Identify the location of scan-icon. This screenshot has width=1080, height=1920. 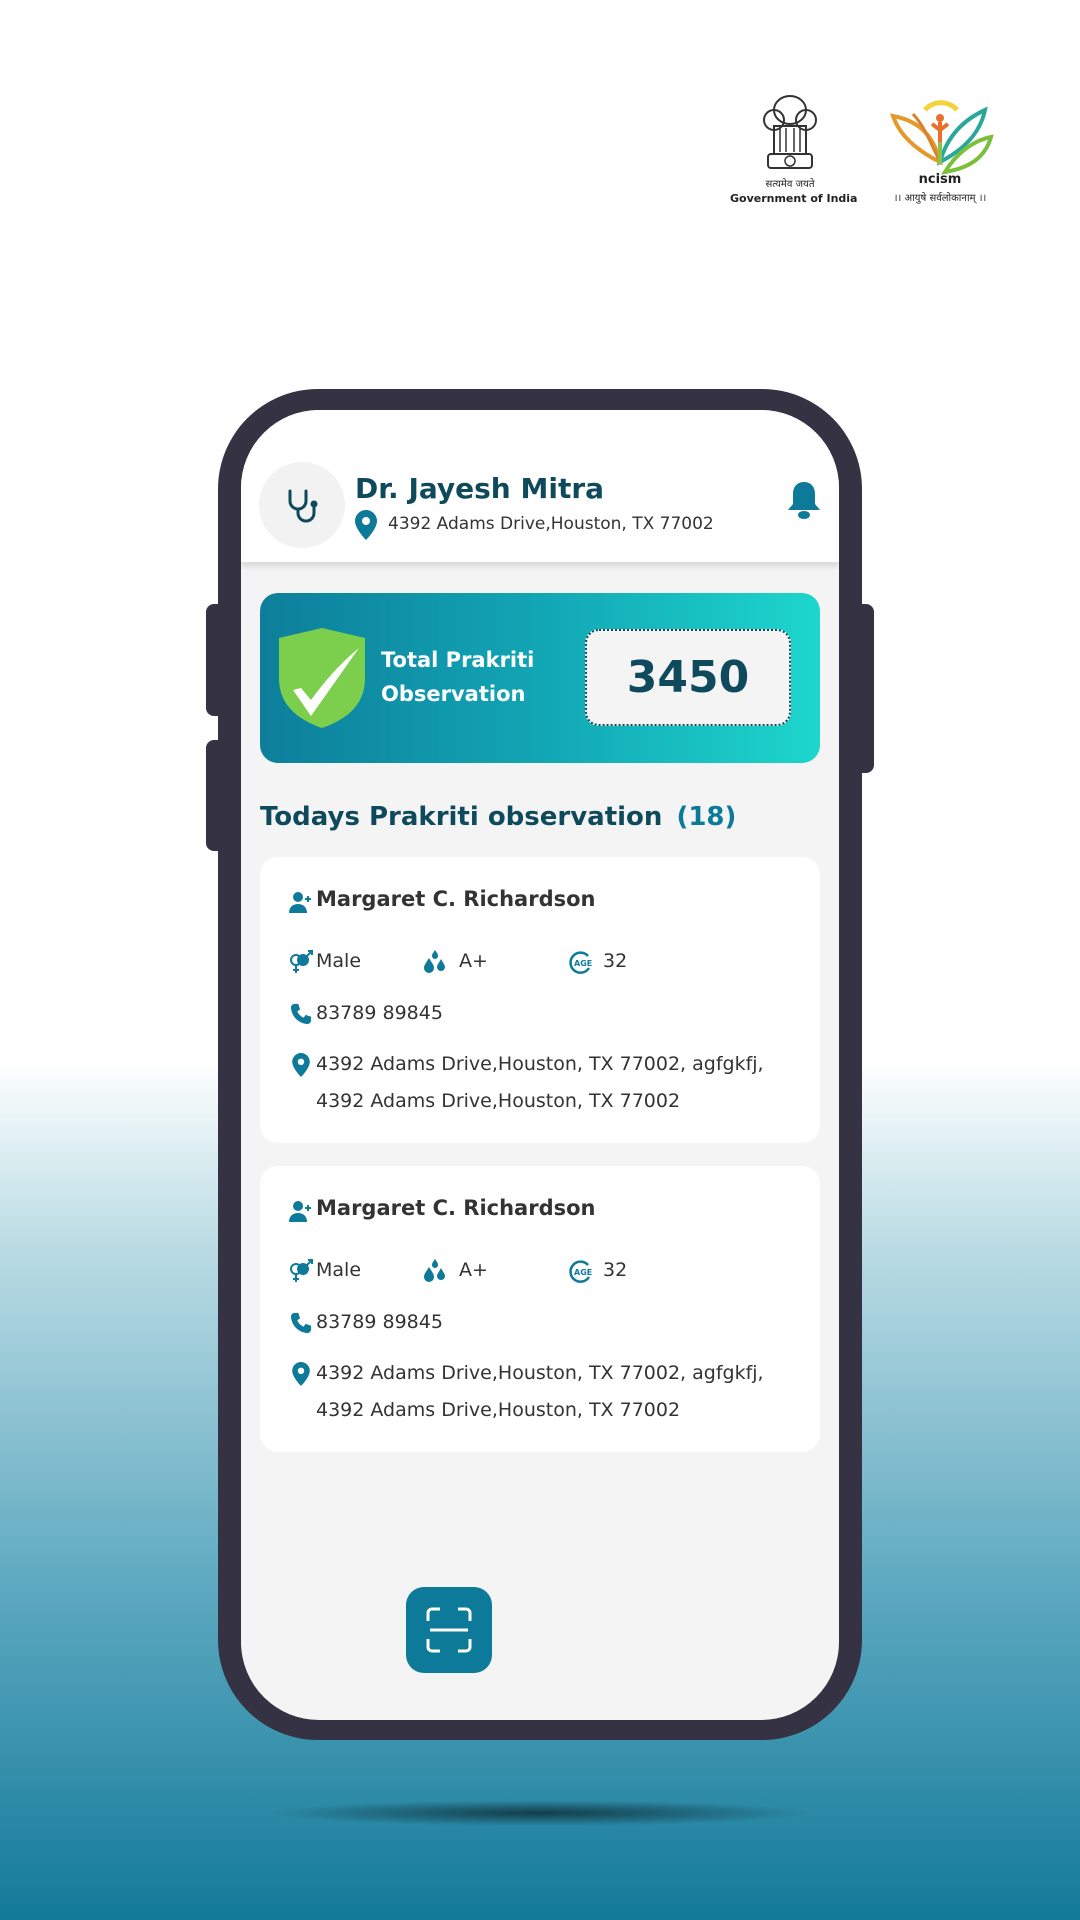
(449, 1630).